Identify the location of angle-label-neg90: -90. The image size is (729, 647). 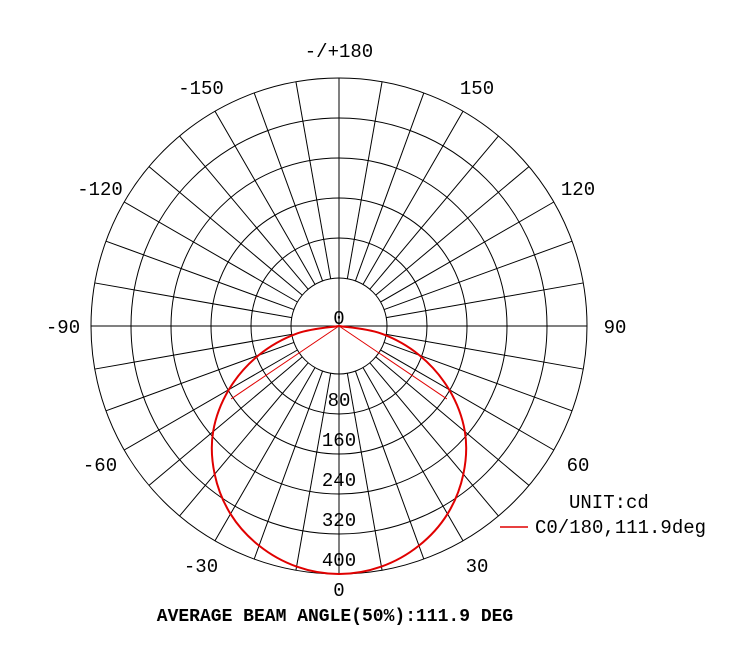
(63, 328).